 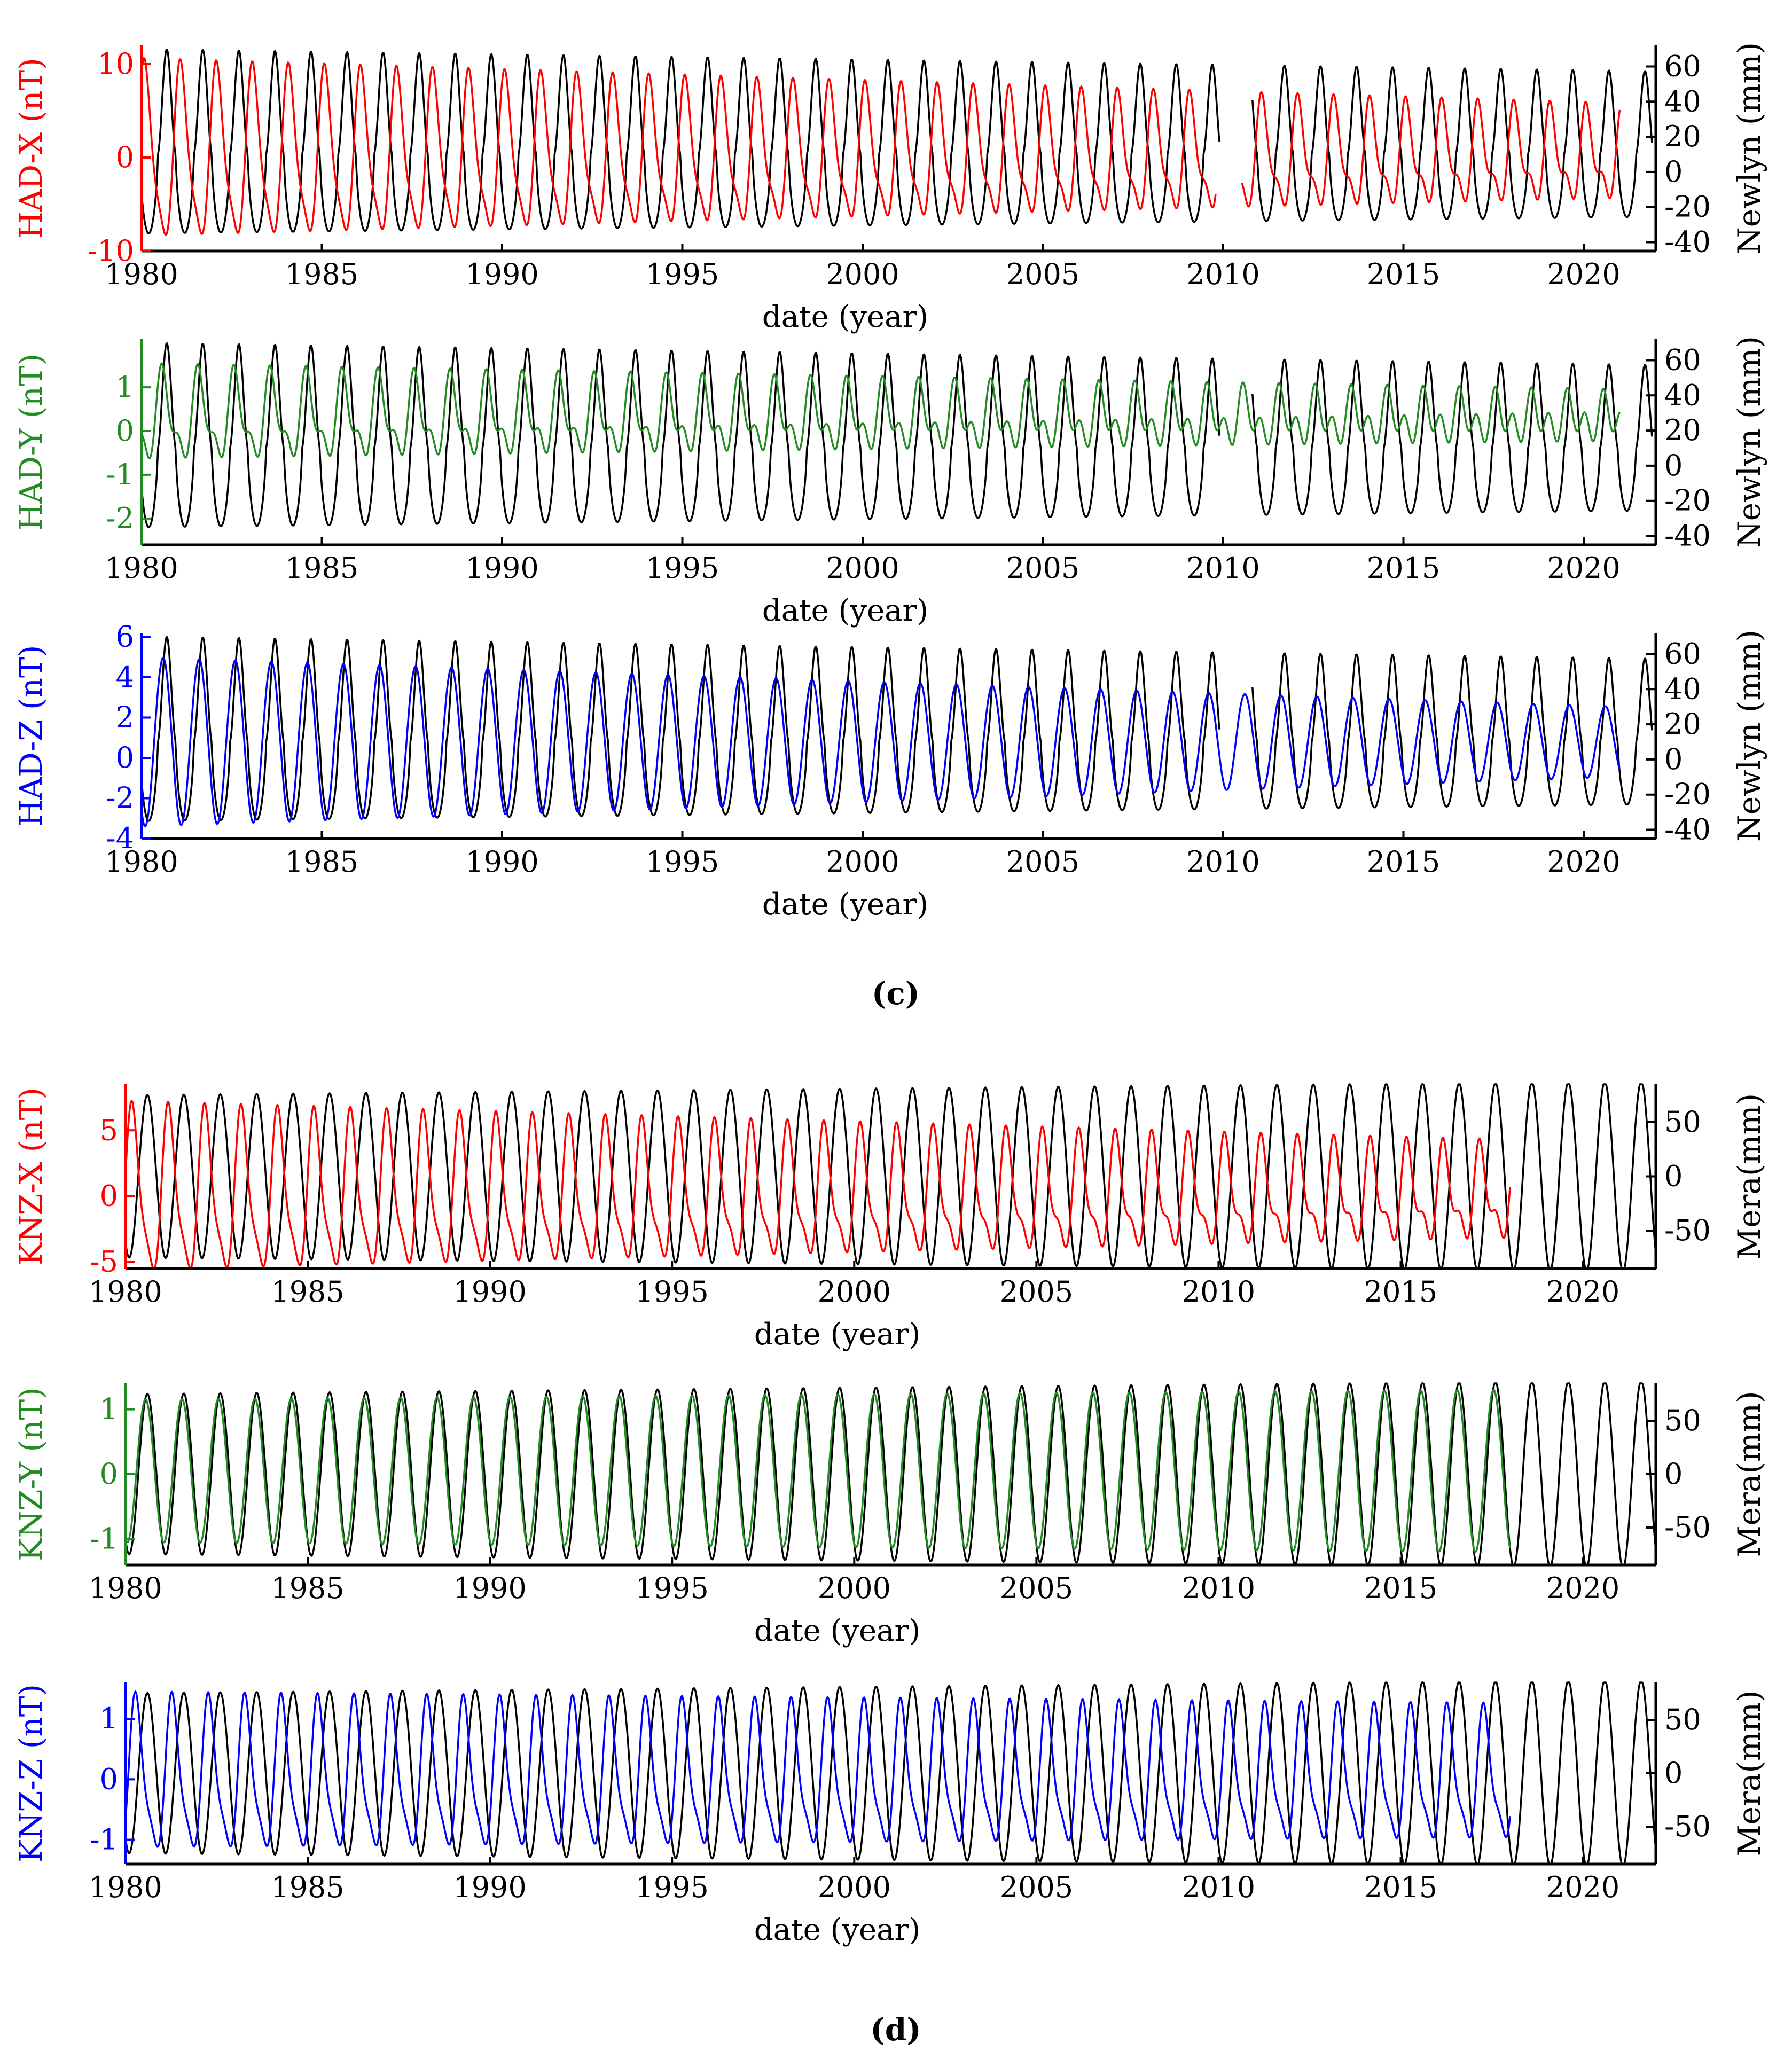 I want to click on series-line-knz-z, so click(x=817, y=1769).